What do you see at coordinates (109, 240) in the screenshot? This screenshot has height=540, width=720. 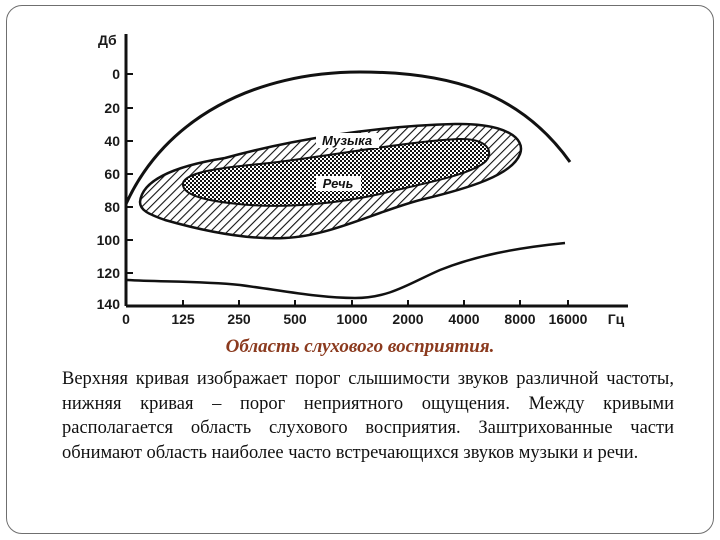 I see `y-tick-label: 100` at bounding box center [109, 240].